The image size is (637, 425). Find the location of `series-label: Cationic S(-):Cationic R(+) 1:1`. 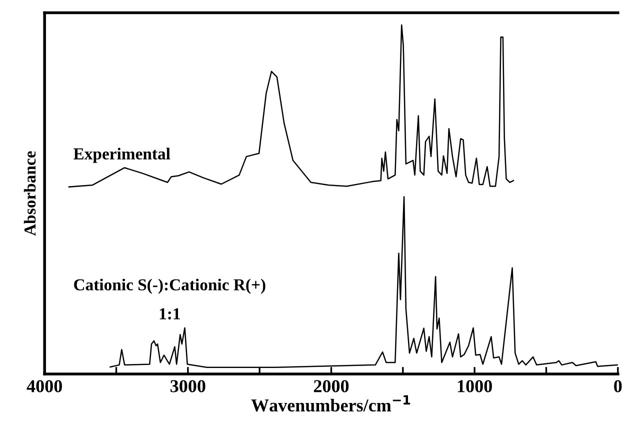

series-label: Cationic S(-):Cationic R(+) 1:1 is located at coordinates (170, 299).